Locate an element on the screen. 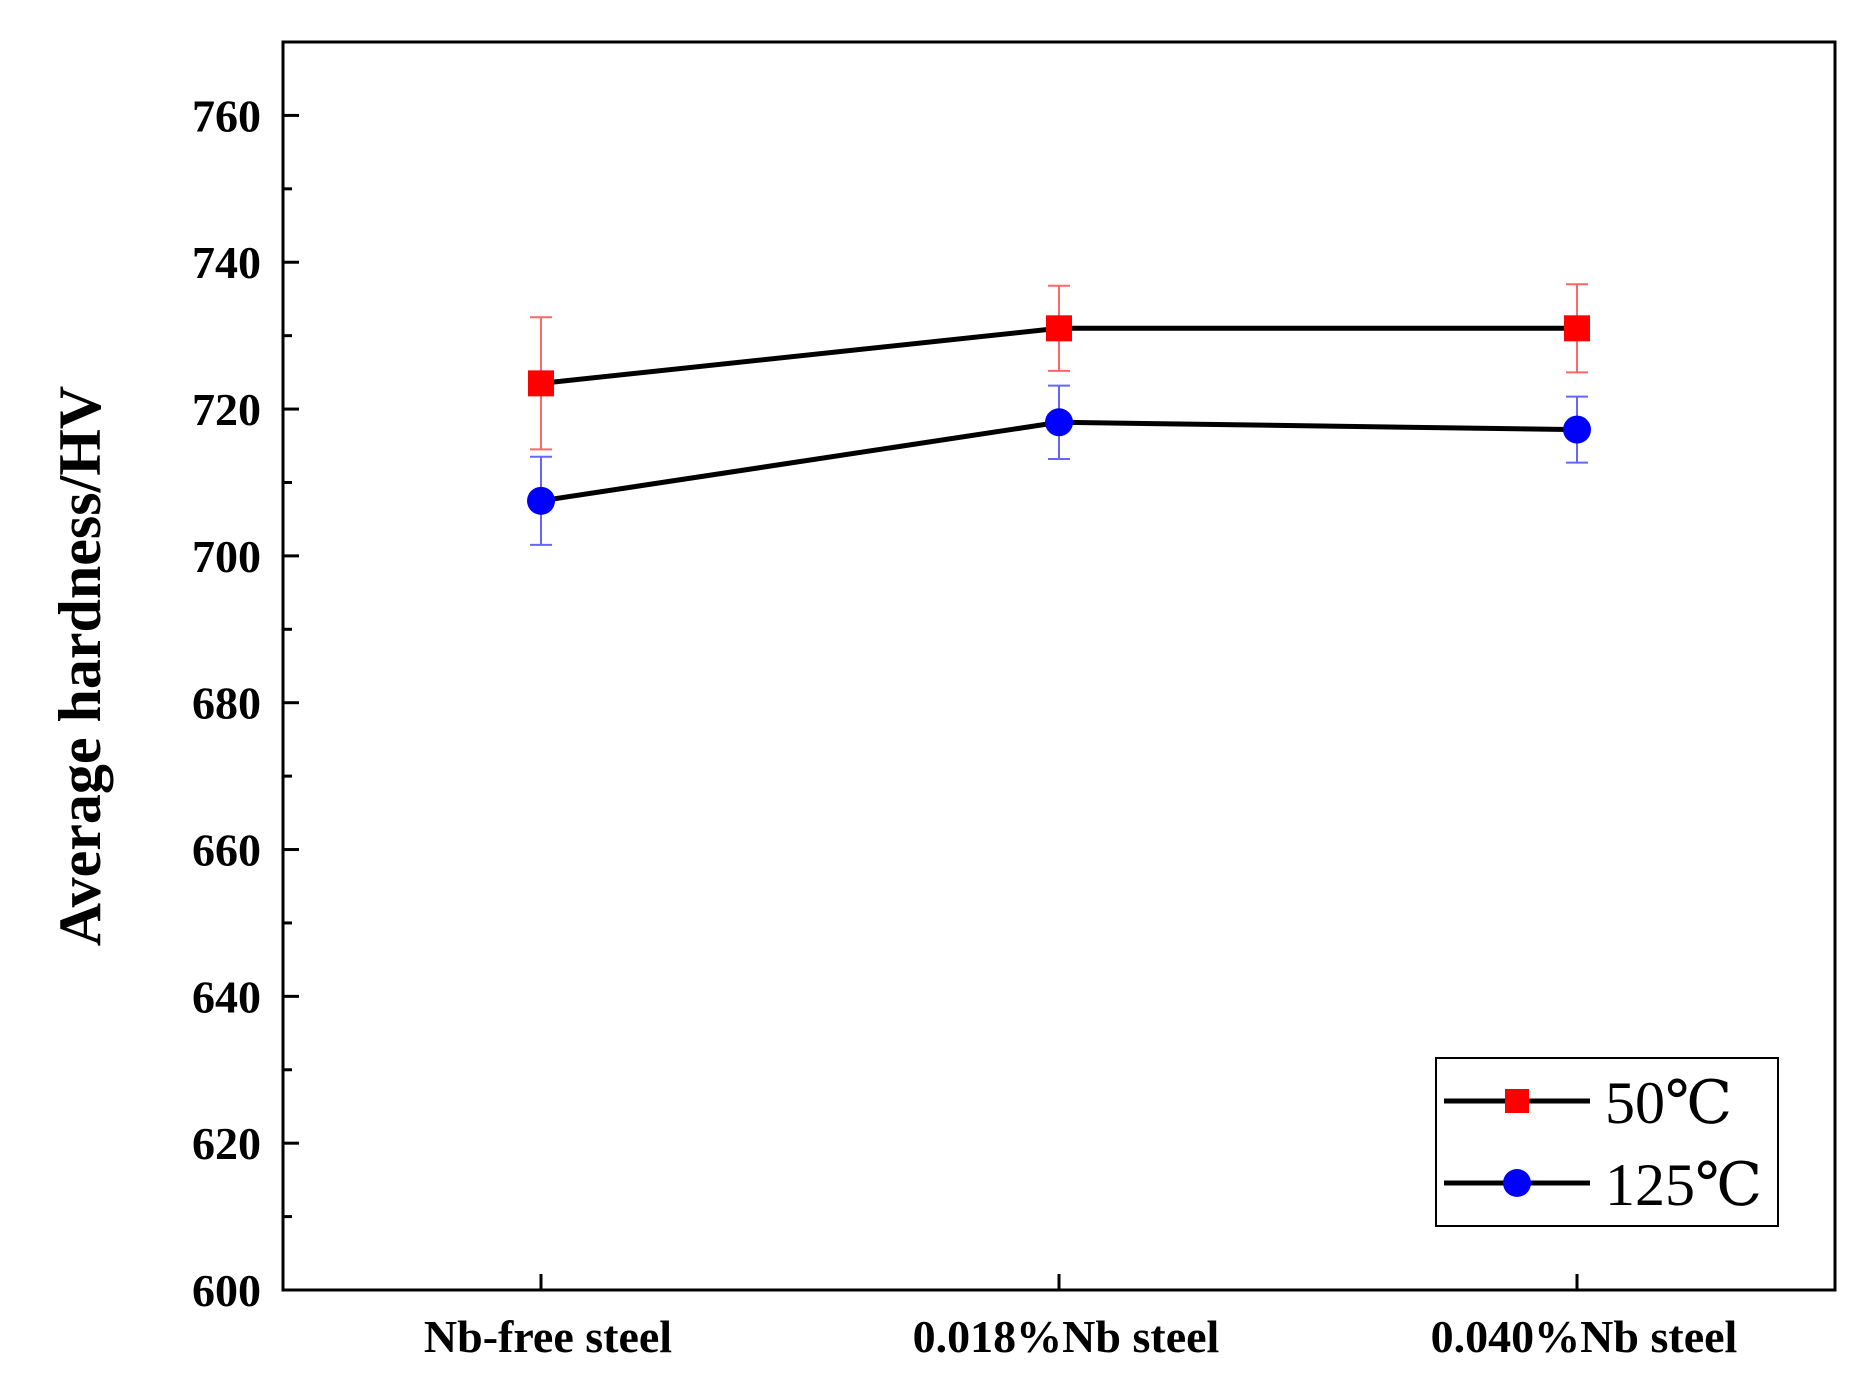 The width and height of the screenshot is (1861, 1386). legend-entry-0: 50℃ is located at coordinates (1588, 1103).